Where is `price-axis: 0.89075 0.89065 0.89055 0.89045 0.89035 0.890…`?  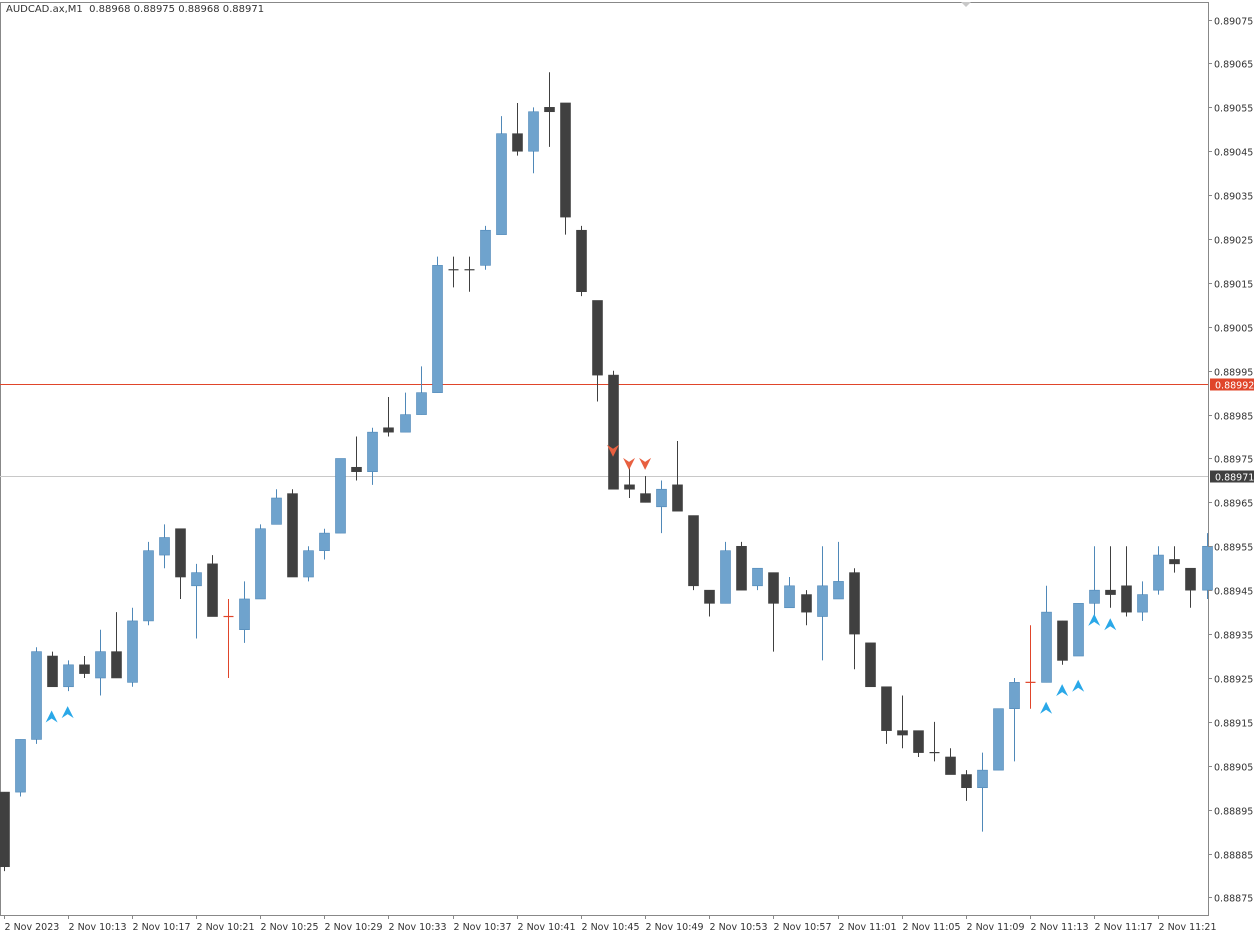 price-axis: 0.89075 0.89065 0.89055 0.89045 0.89035 0.890… is located at coordinates (1230, 461).